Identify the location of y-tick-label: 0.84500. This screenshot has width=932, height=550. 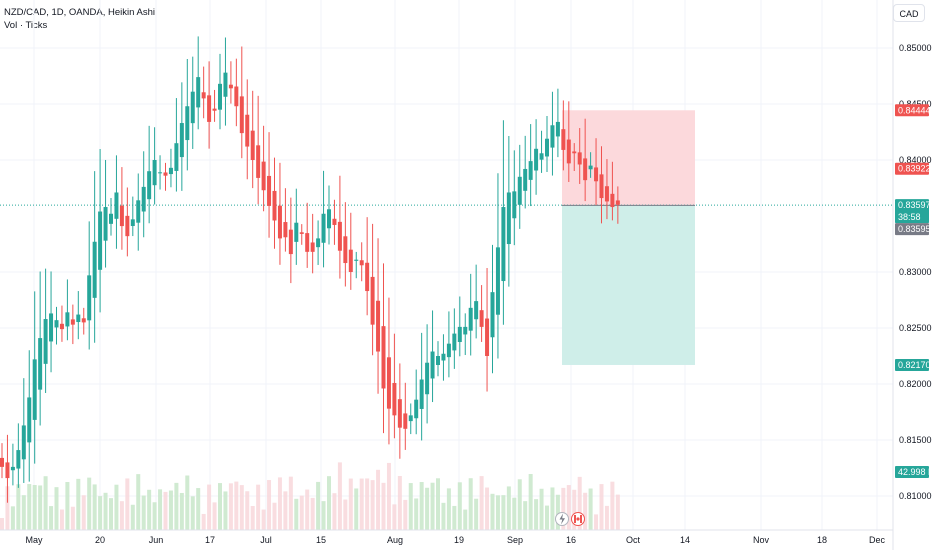
(915, 104).